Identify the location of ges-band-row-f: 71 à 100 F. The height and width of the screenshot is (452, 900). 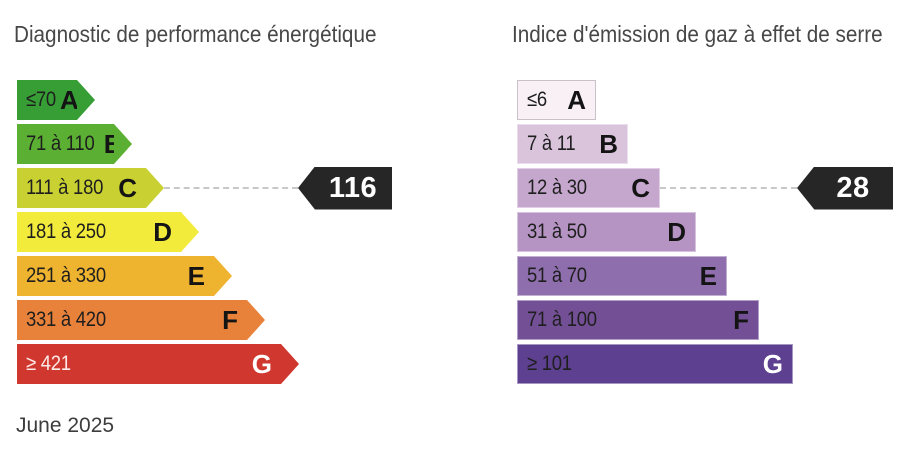
(708, 320).